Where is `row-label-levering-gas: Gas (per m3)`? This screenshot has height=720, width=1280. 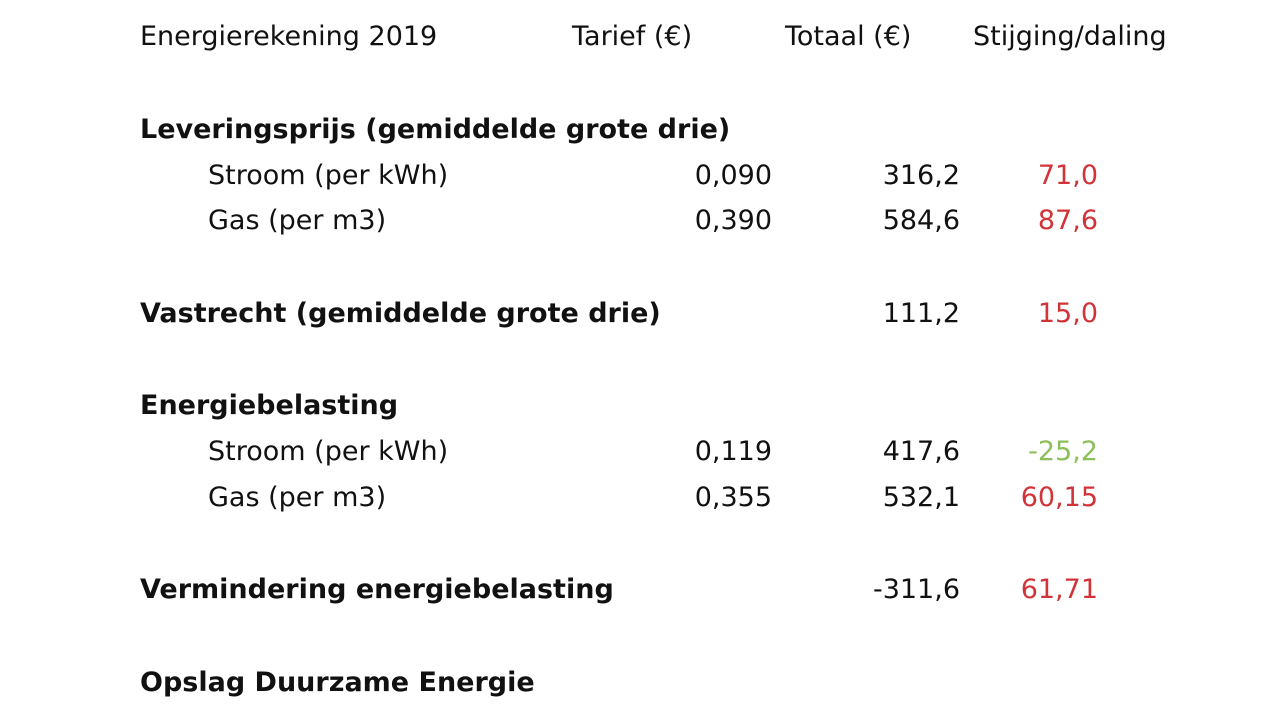 row-label-levering-gas: Gas (per m3) is located at coordinates (297, 220).